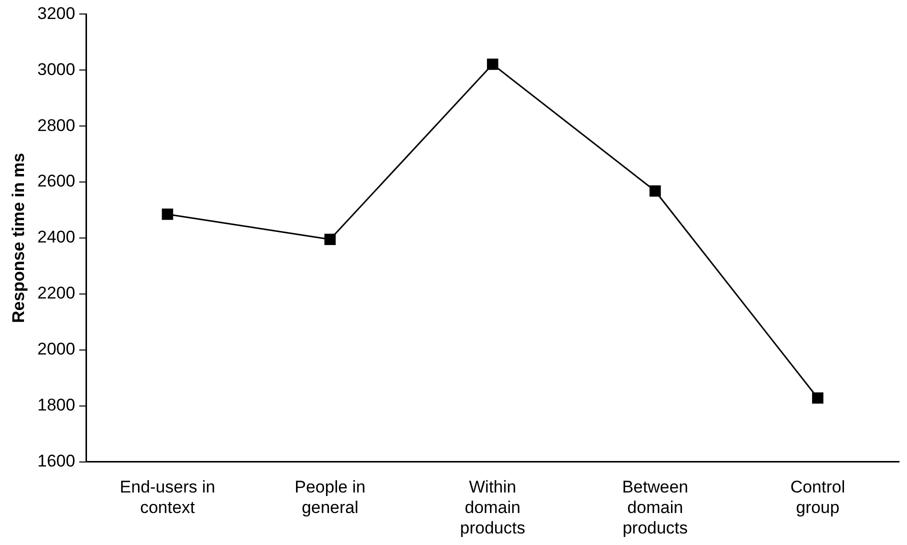 Image resolution: width=907 pixels, height=545 pixels. Describe the element at coordinates (56, 405) in the screenshot. I see `y-tick-label: 1800` at that location.